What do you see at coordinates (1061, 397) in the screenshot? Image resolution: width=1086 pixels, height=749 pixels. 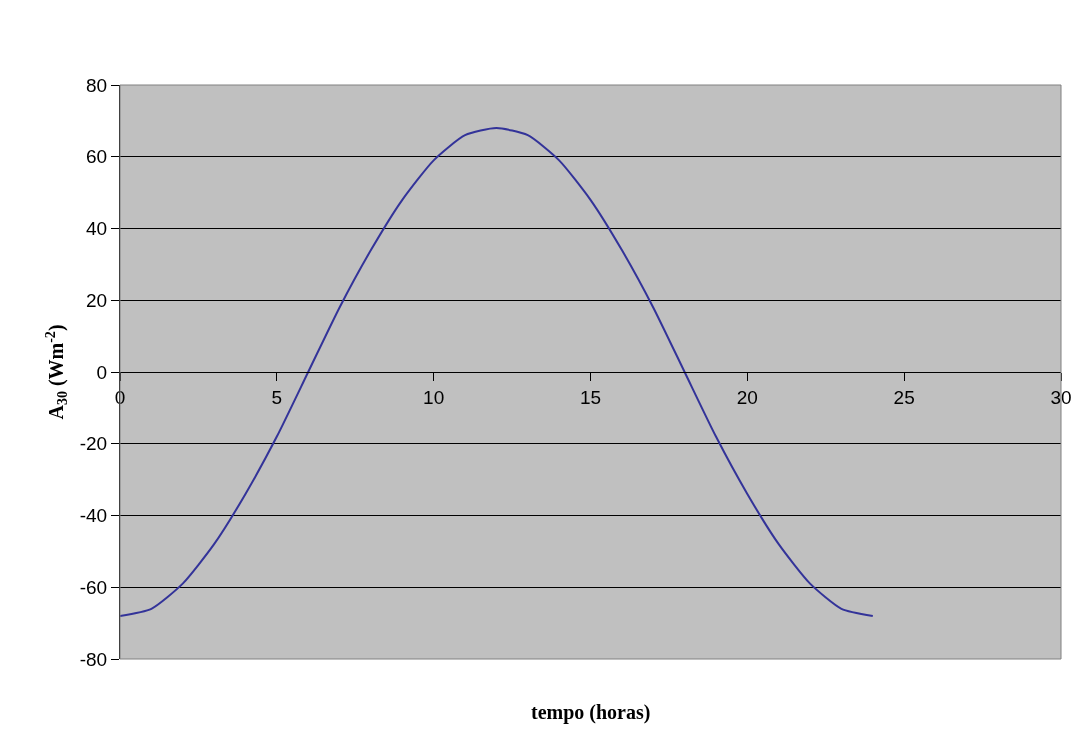 I see `x-tick-label: 30` at bounding box center [1061, 397].